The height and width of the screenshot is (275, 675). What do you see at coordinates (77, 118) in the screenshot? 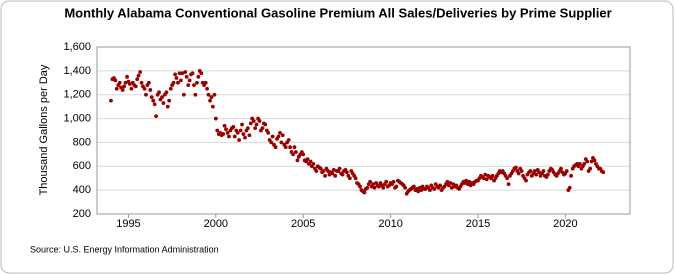
I see `y-tick-label: 1,000` at bounding box center [77, 118].